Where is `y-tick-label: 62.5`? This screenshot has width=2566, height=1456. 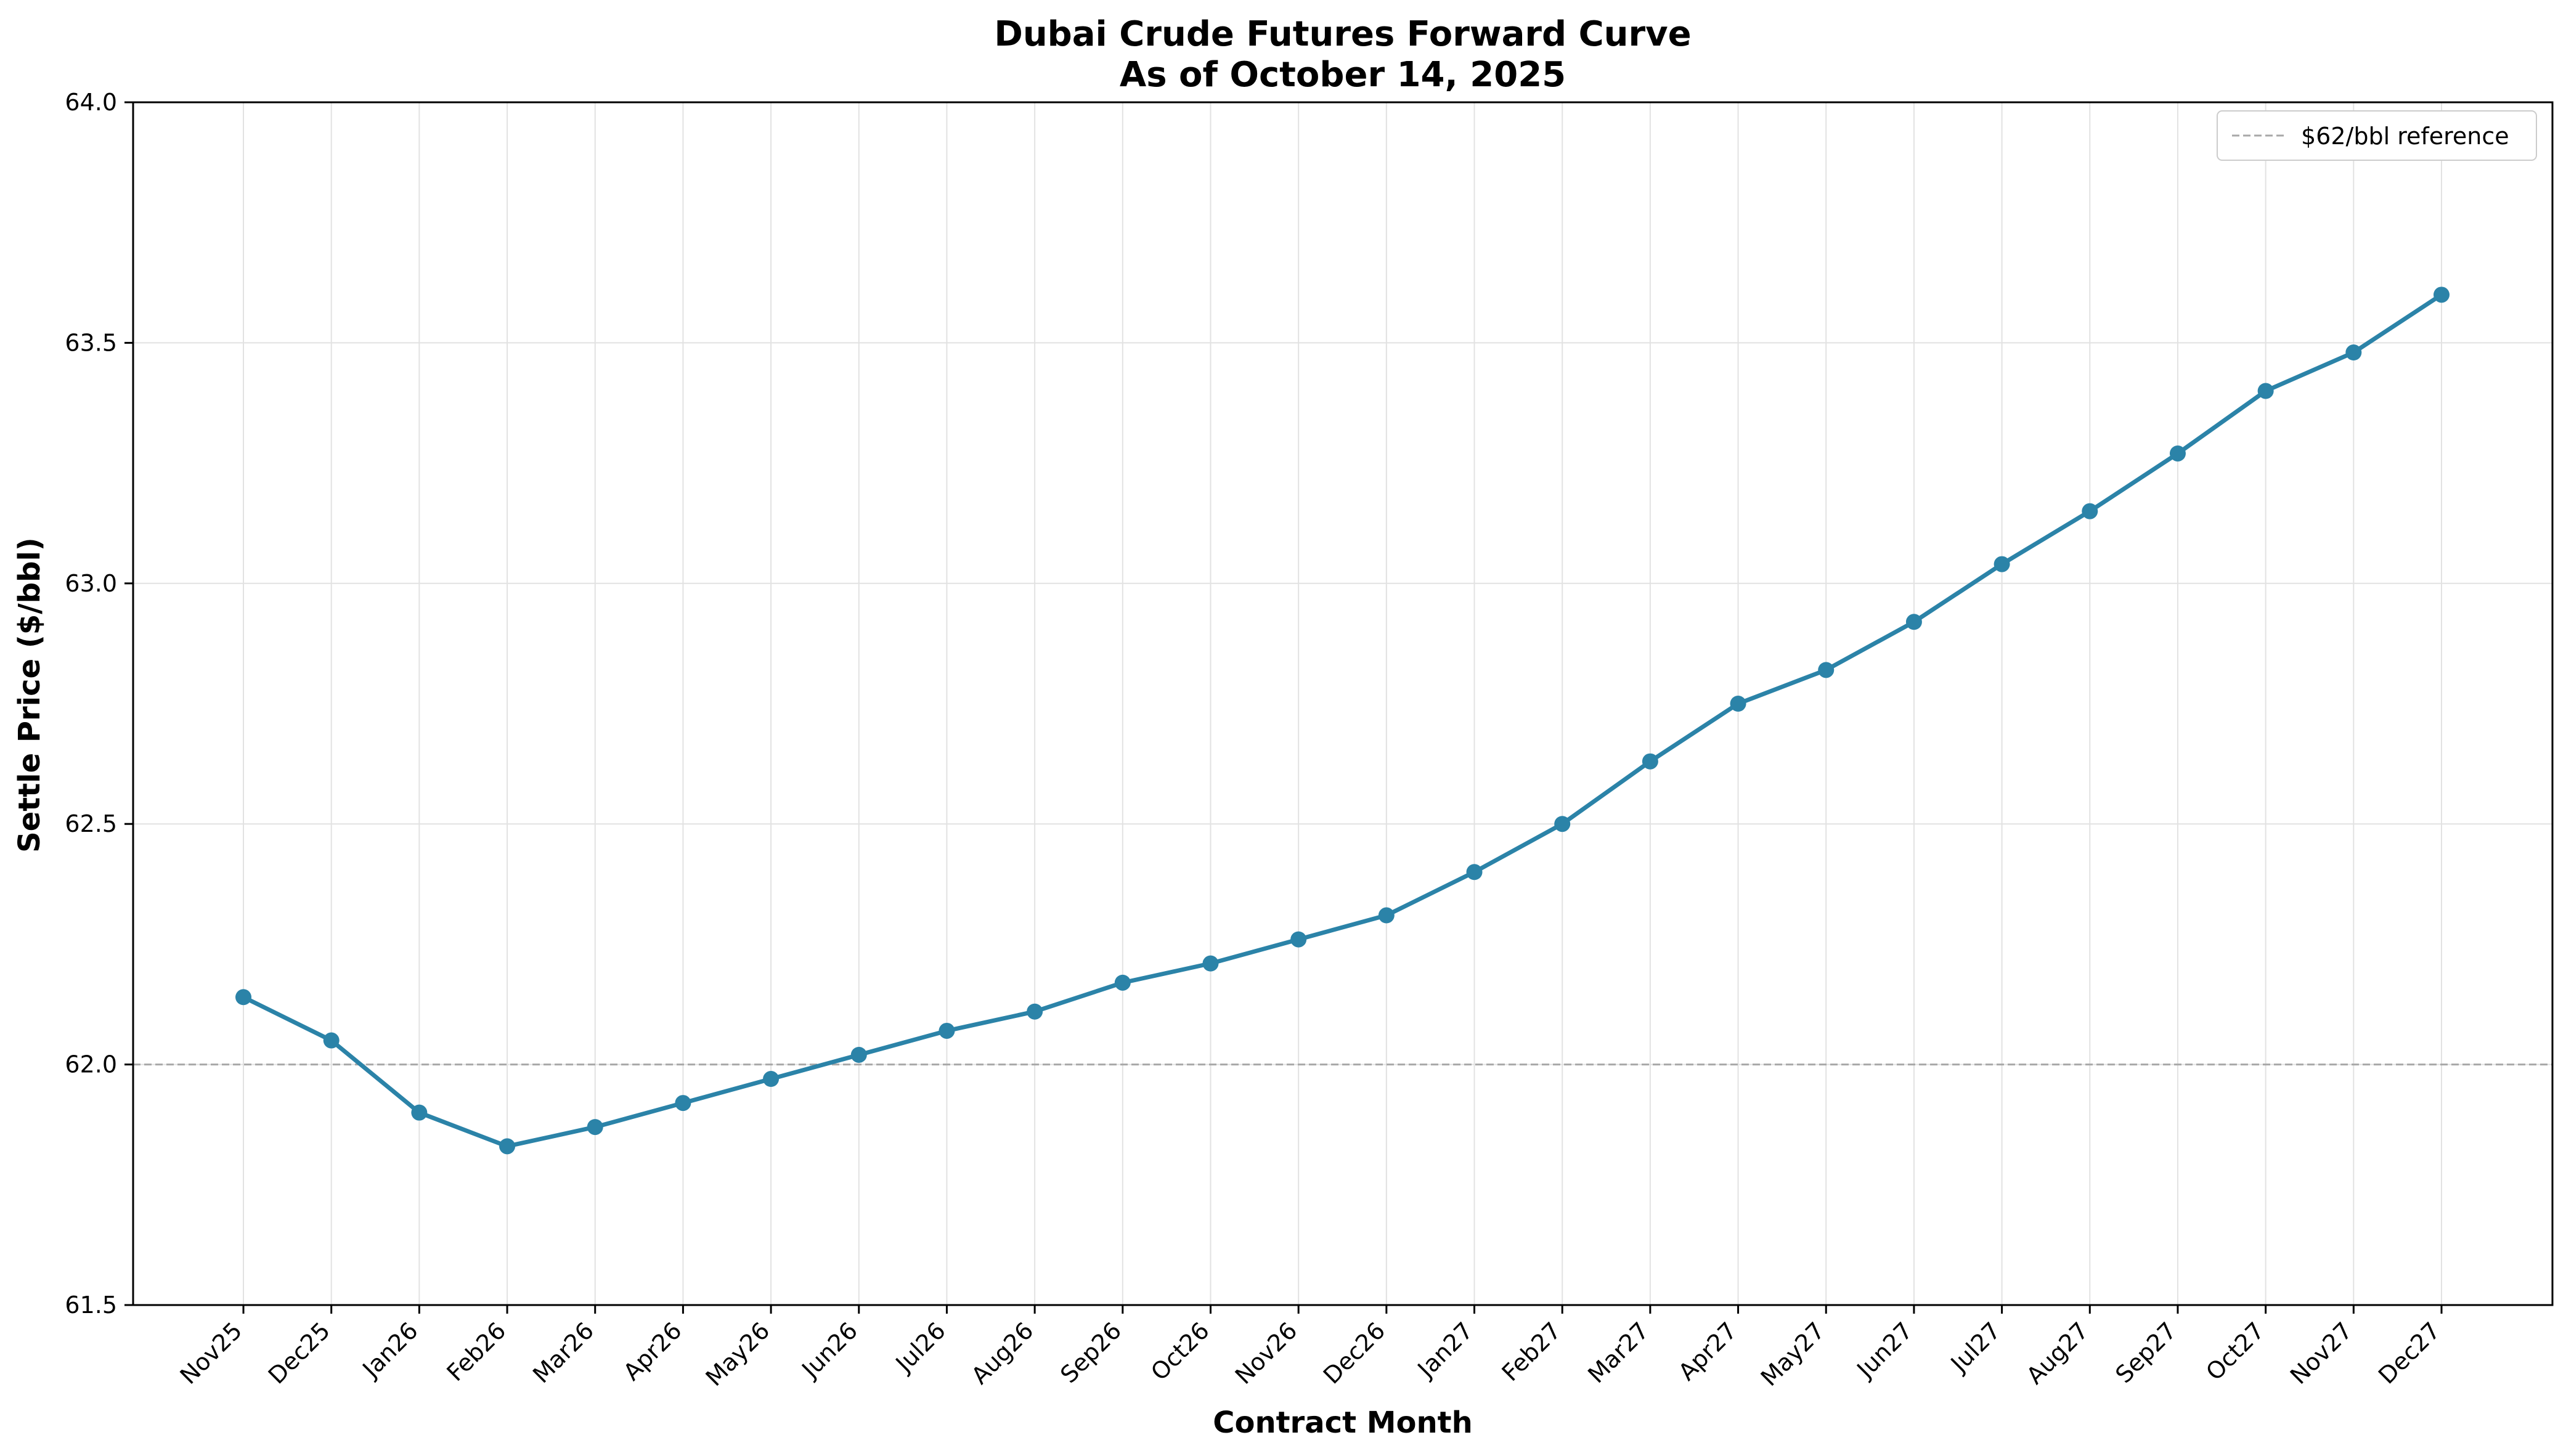 y-tick-label: 62.5 is located at coordinates (91, 823).